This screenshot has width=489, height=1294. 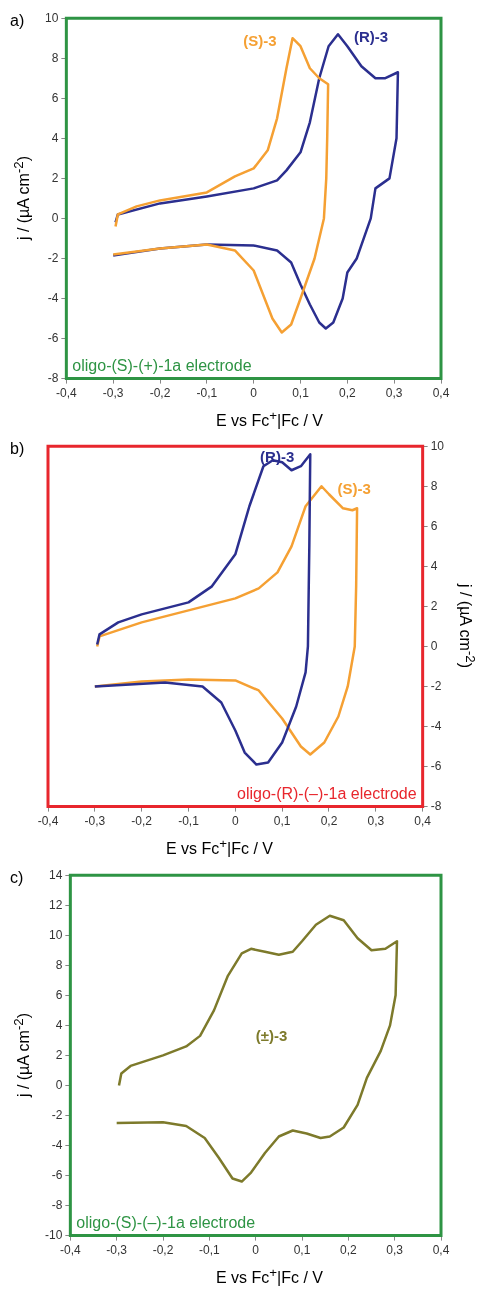 What do you see at coordinates (434, 646) in the screenshot?
I see `y2-tick-label: 0` at bounding box center [434, 646].